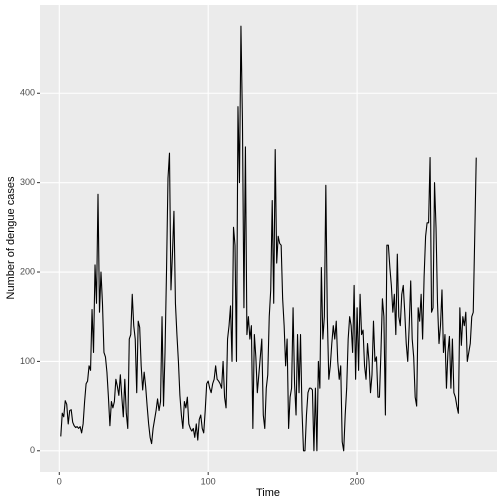 This screenshot has width=504, height=504. Describe the element at coordinates (11, 237) in the screenshot. I see `y-axis-title: Number of dengue cases` at that location.